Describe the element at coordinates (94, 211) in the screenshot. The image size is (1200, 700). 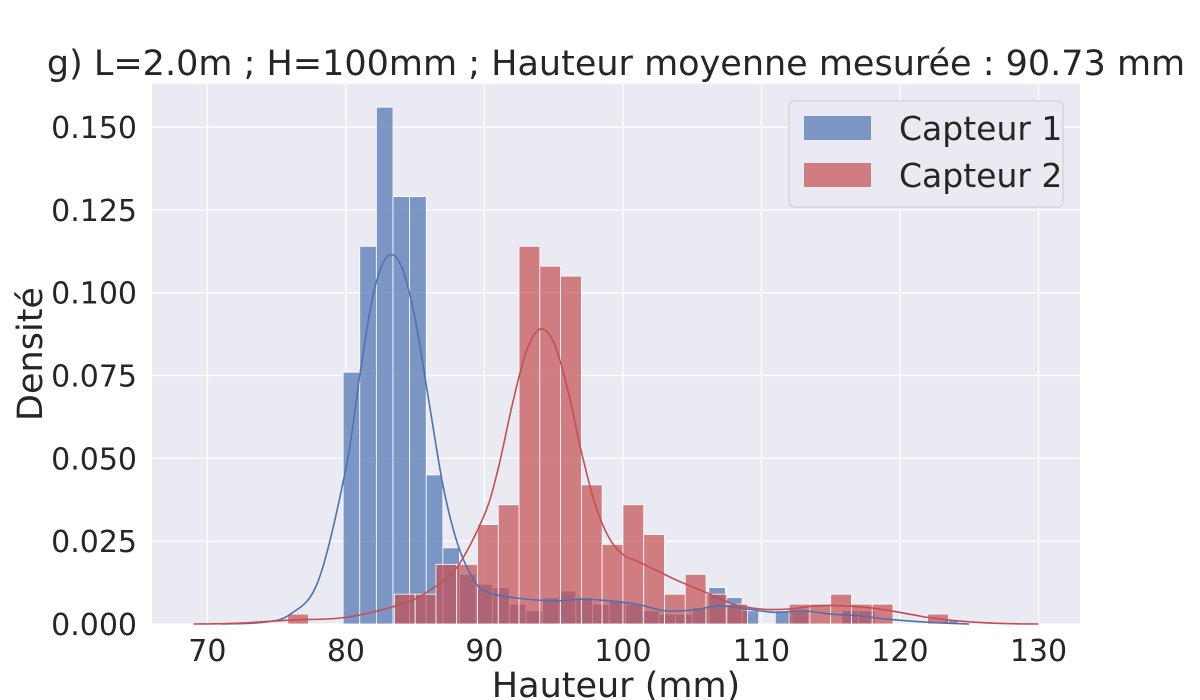
I see `y-tick-label: 0.125` at that location.